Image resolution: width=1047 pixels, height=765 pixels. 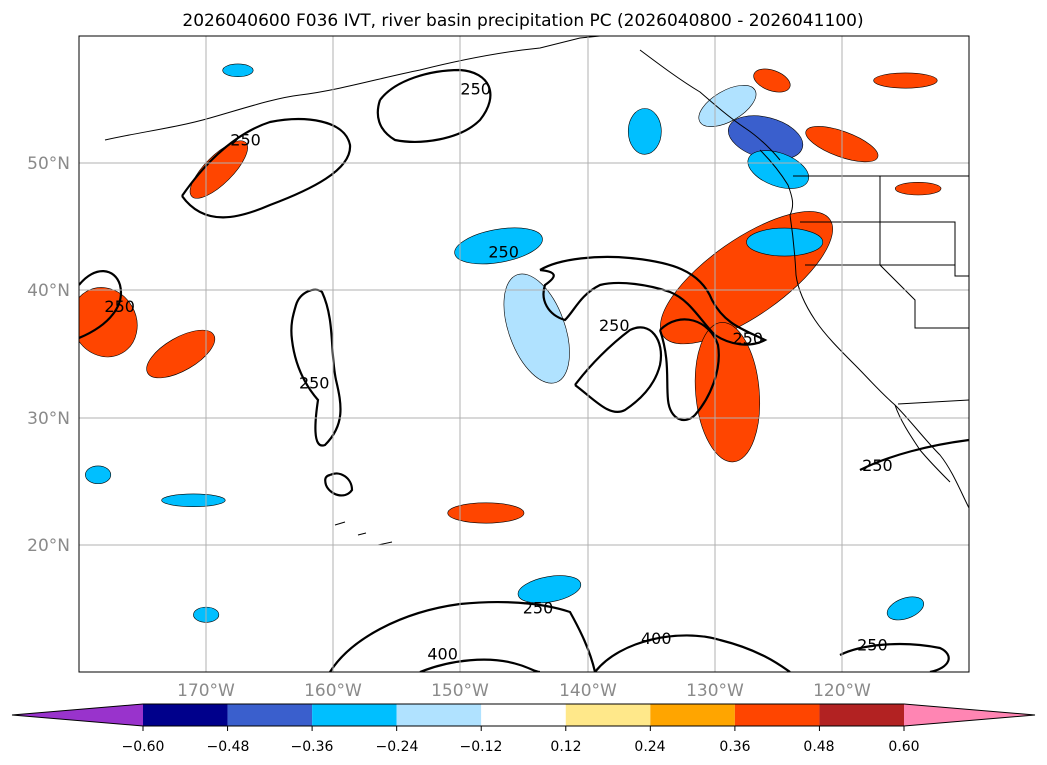 What do you see at coordinates (481, 747) in the screenshot?
I see `colorbar-tick-label: −0.12` at bounding box center [481, 747].